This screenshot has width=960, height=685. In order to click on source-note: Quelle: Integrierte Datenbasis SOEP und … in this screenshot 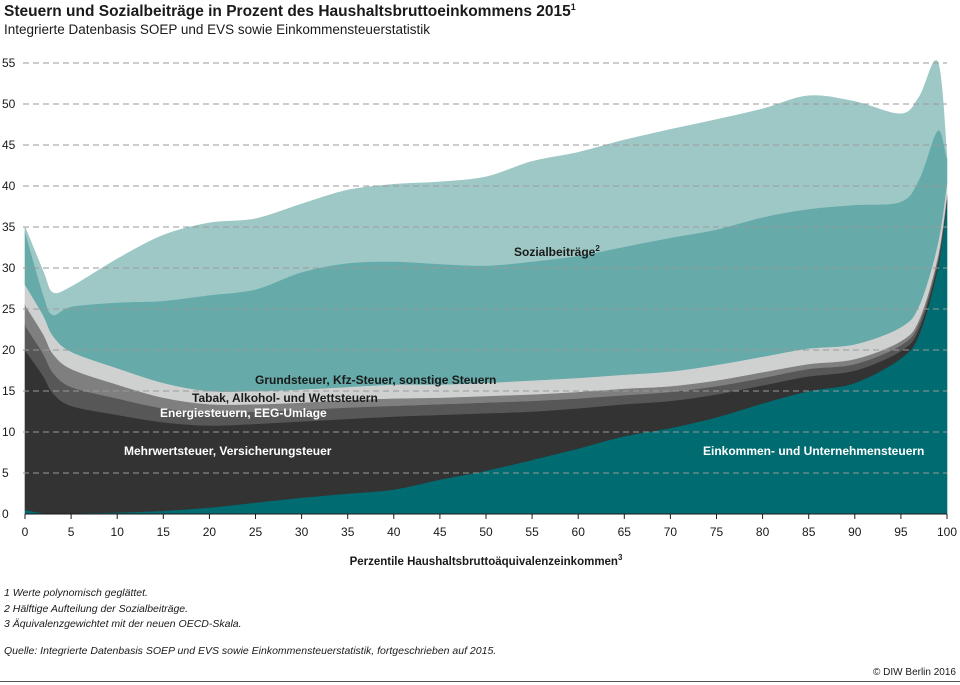, I will do `click(250, 651)`.